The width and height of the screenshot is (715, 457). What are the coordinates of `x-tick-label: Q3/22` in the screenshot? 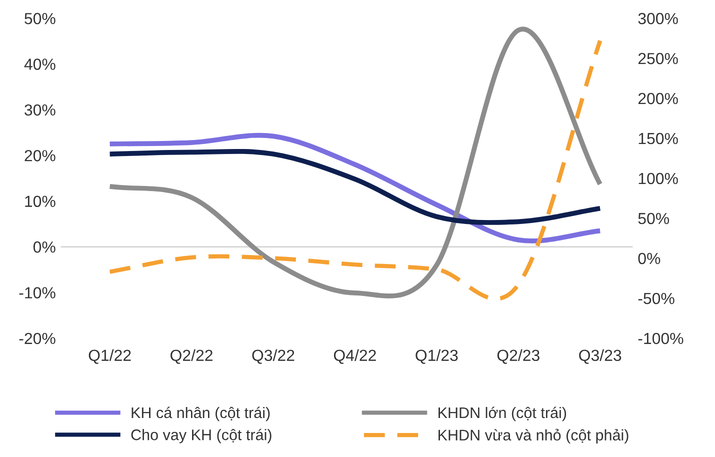 It's located at (273, 356).